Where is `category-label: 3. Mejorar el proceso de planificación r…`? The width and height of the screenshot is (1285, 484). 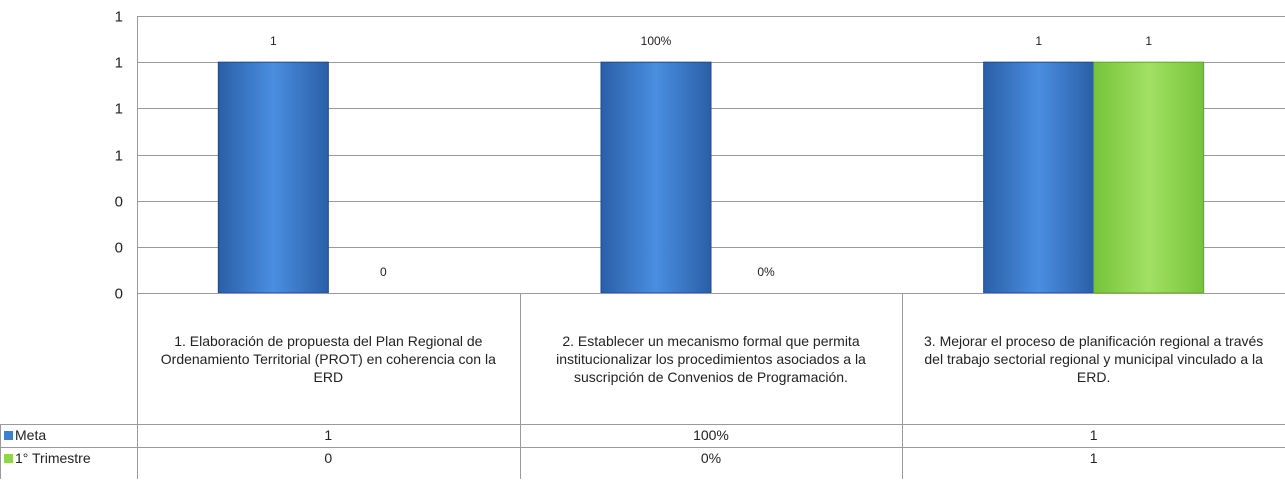 category-label: 3. Mejorar el proceso de planificación r… is located at coordinates (1094, 358).